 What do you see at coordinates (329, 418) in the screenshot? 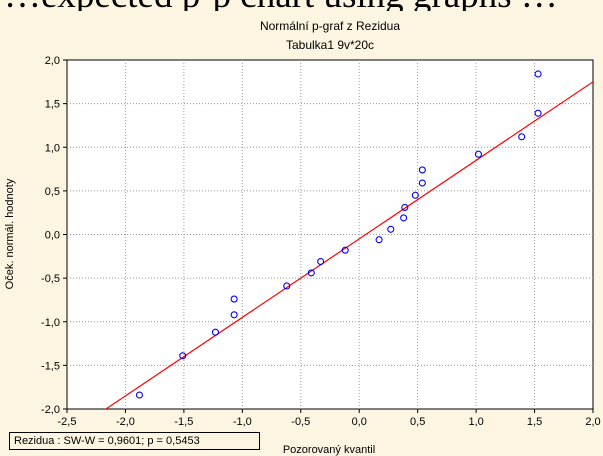
I see `x-ticks: -2,5 -2,0 -1,5 -1,0 -0,5 0,0 0,5 1,0 1,5 2,0` at bounding box center [329, 418].